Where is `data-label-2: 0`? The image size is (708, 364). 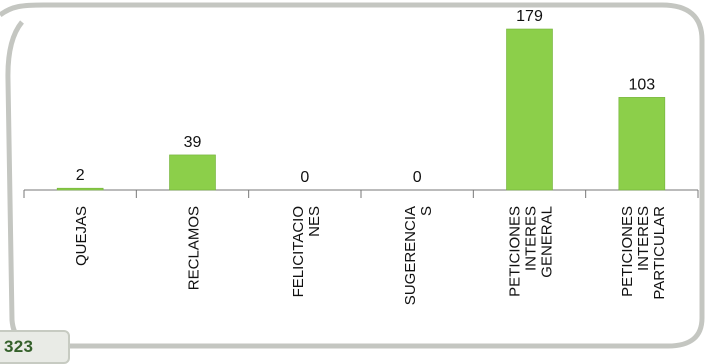 data-label-2: 0 is located at coordinates (304, 177).